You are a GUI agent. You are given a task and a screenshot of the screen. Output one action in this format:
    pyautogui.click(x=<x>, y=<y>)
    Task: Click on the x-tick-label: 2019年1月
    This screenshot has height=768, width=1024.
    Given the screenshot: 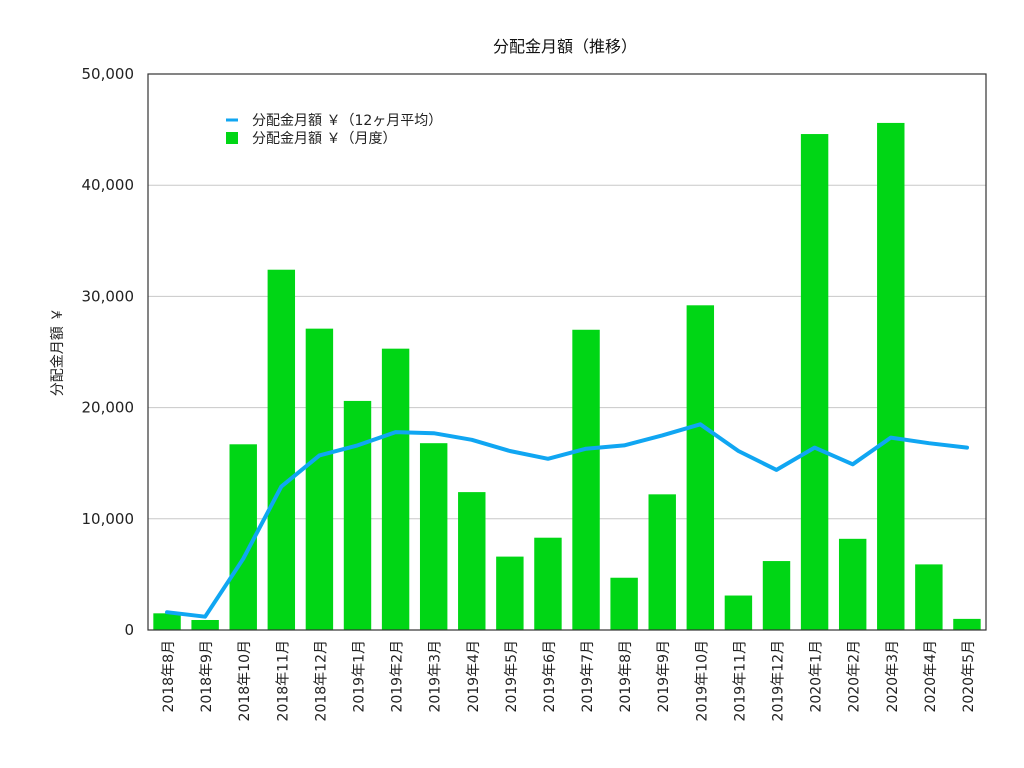 What is the action you would take?
    pyautogui.click(x=360, y=676)
    